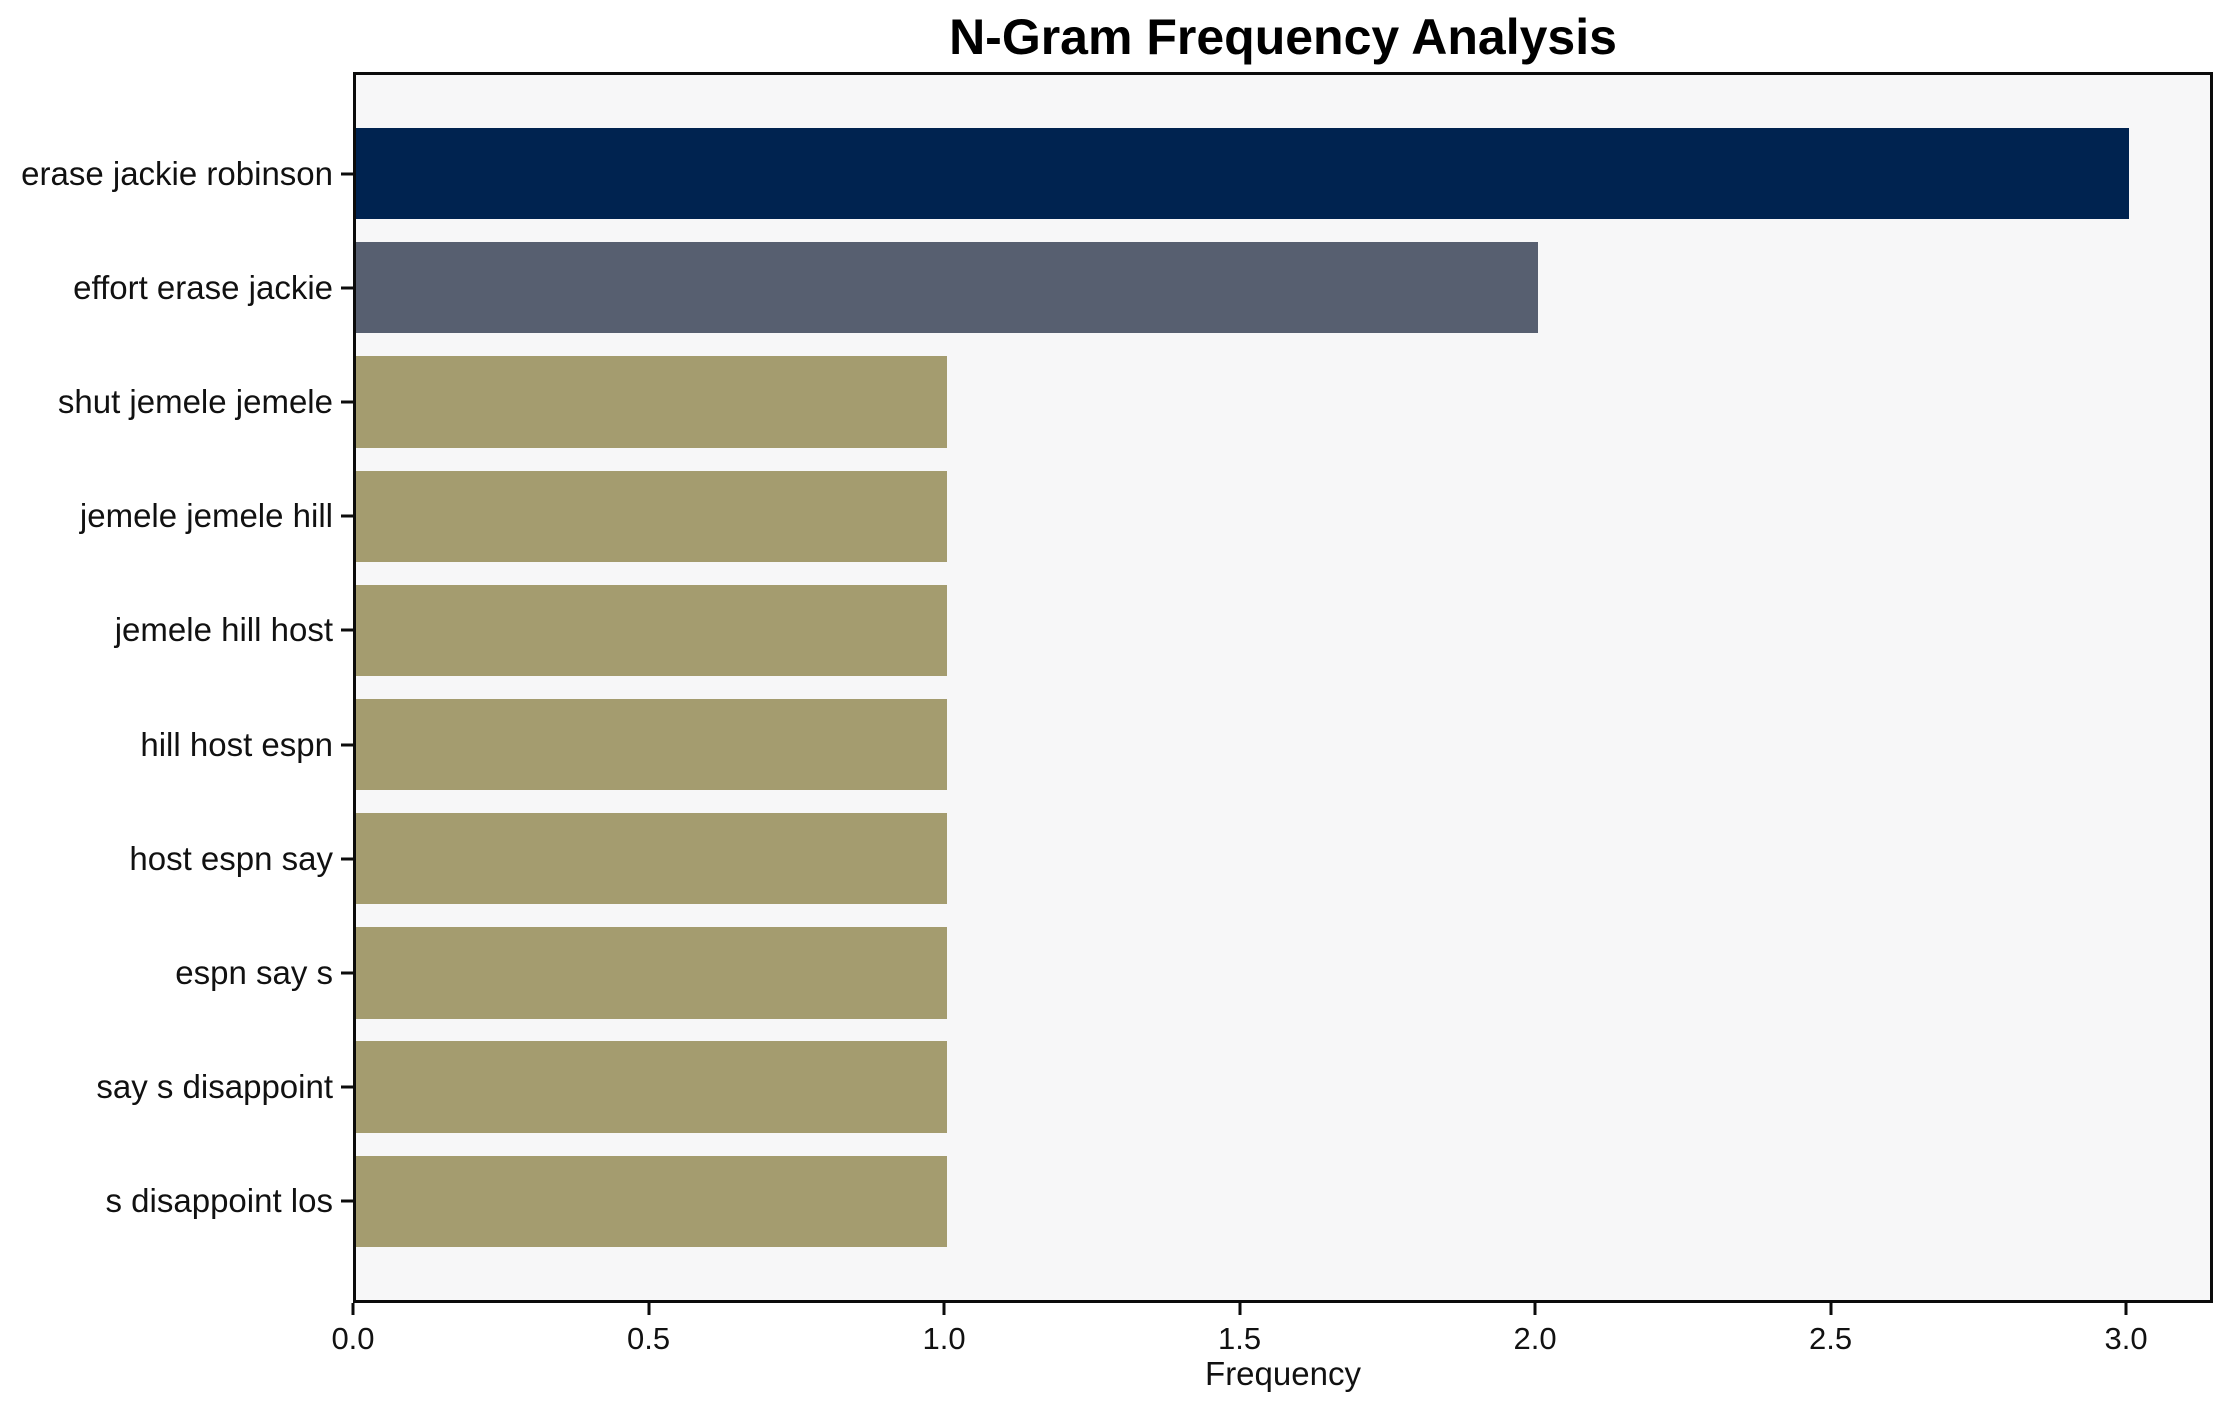 Image resolution: width=2234 pixels, height=1414 pixels. I want to click on y-tick-label: jemele jemele hill, so click(206, 516).